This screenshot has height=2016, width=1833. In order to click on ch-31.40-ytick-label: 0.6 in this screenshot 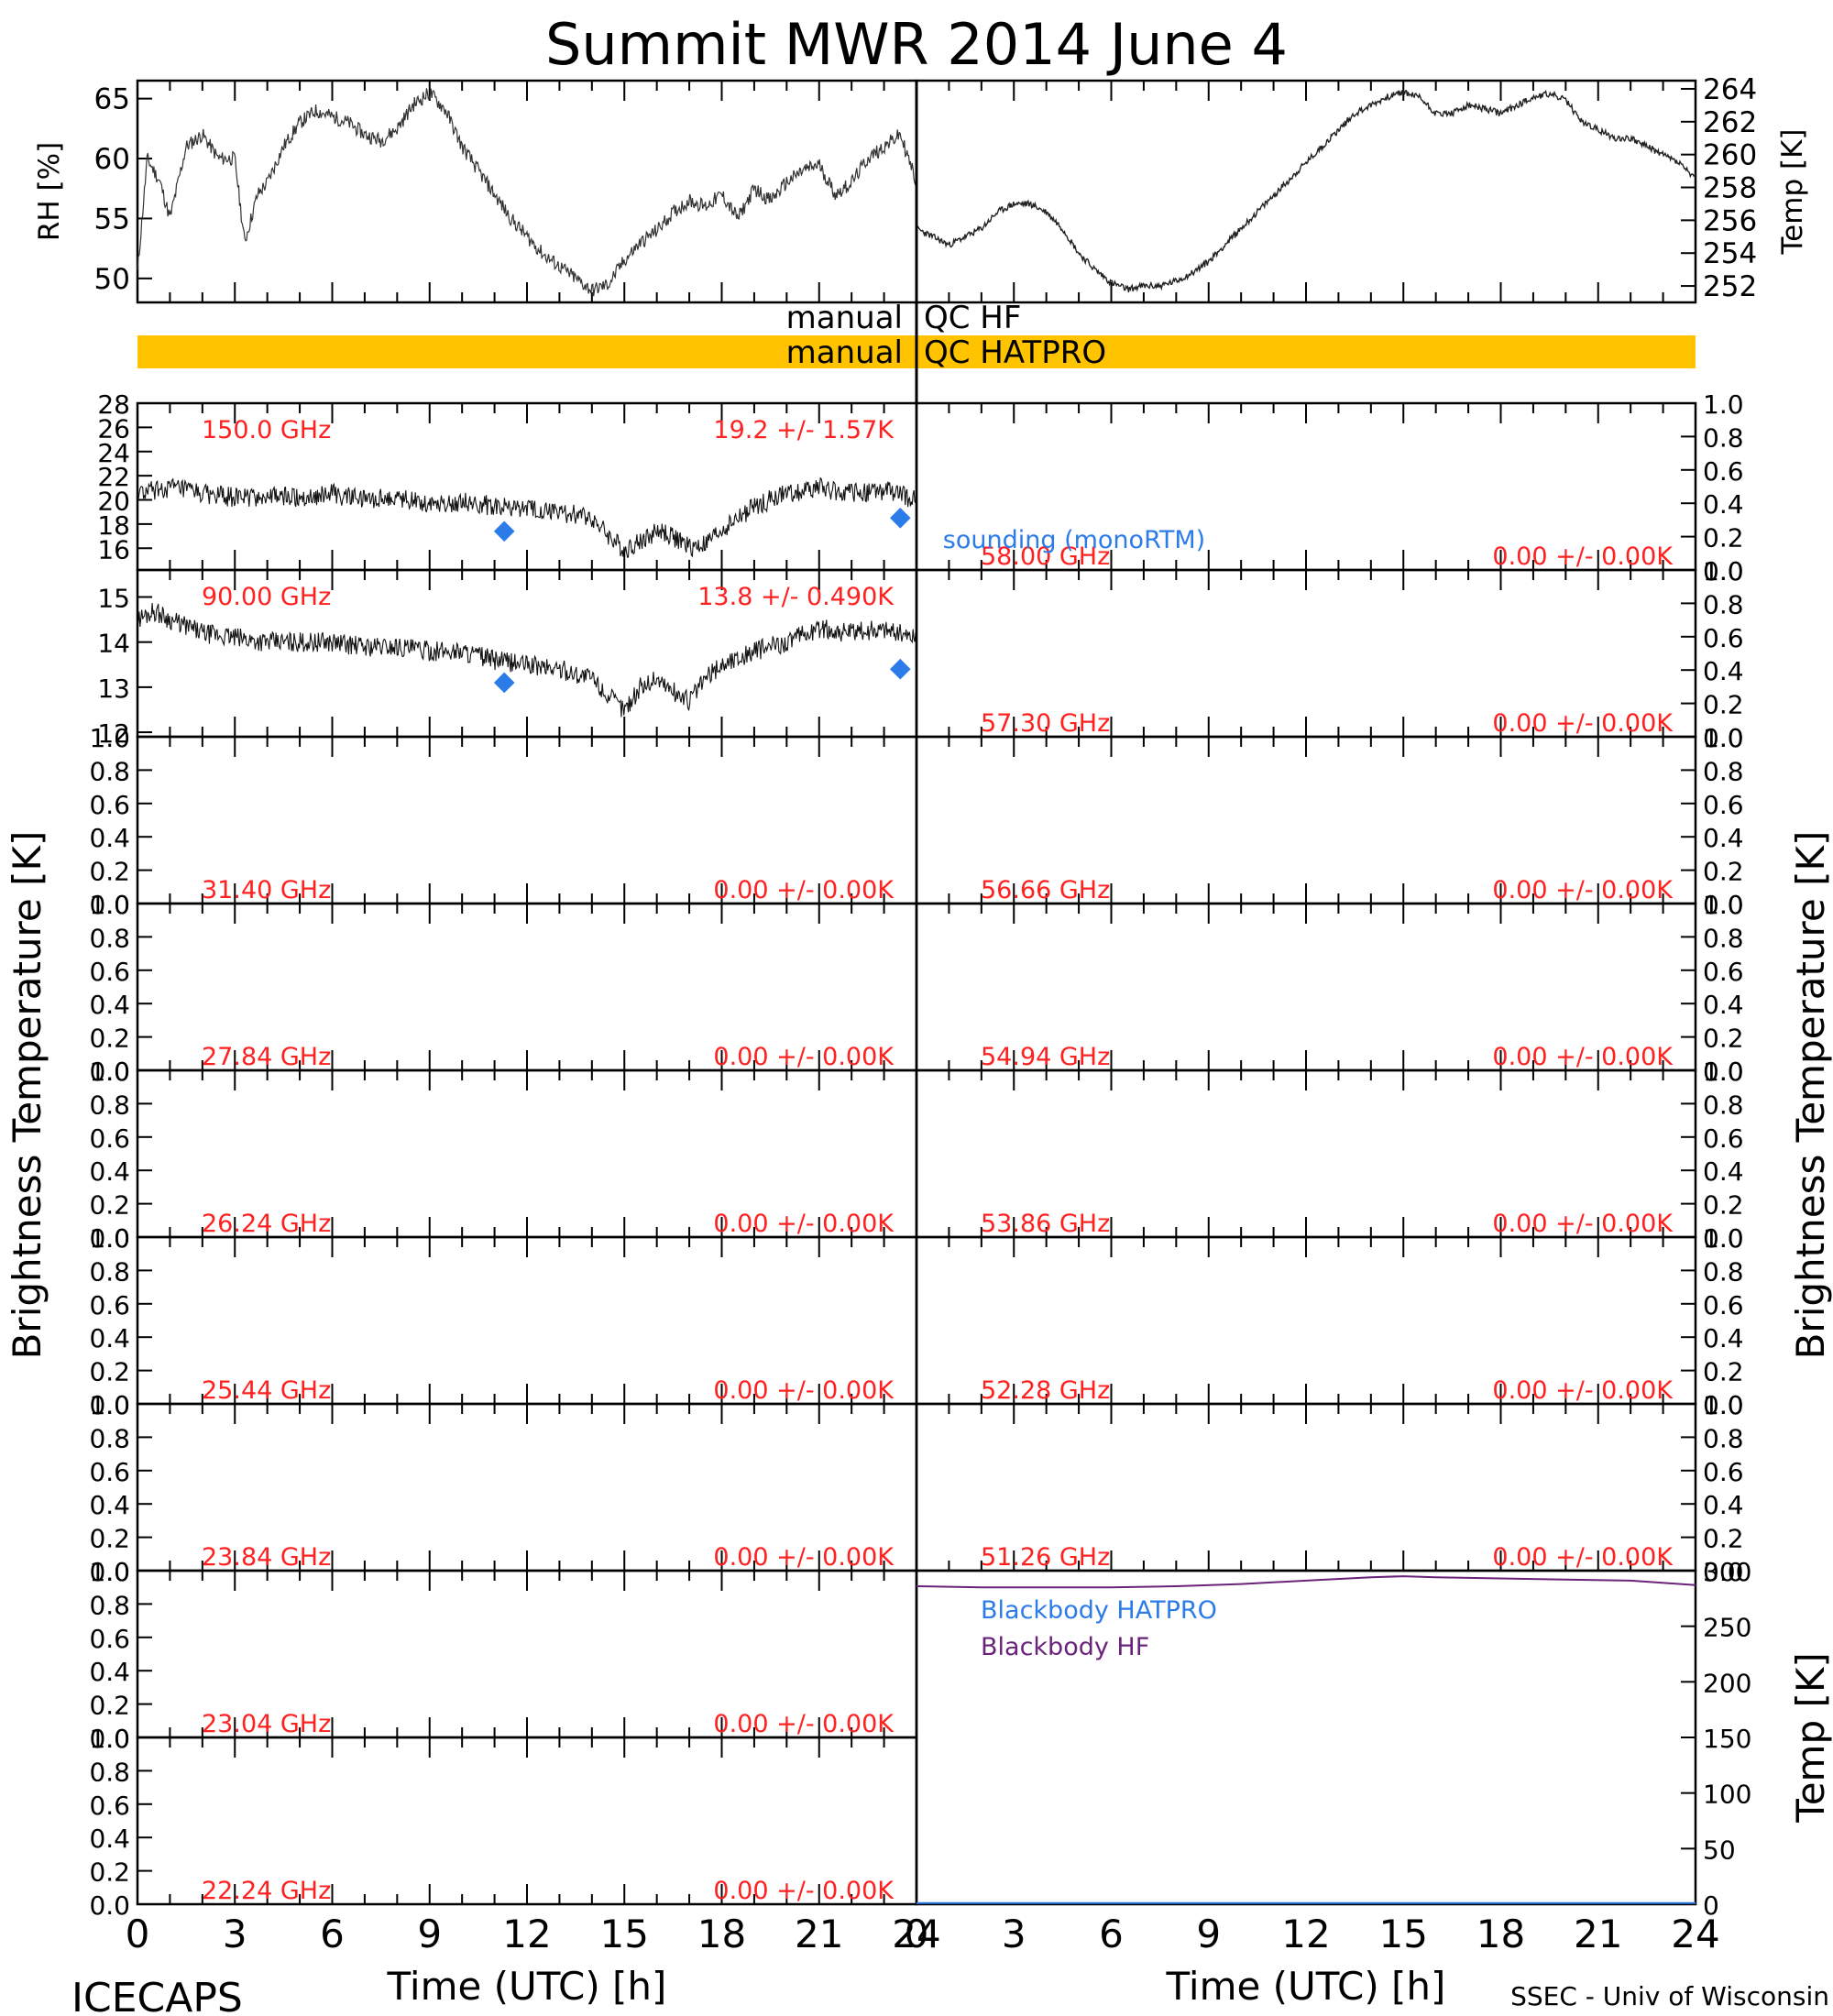, I will do `click(109, 805)`.